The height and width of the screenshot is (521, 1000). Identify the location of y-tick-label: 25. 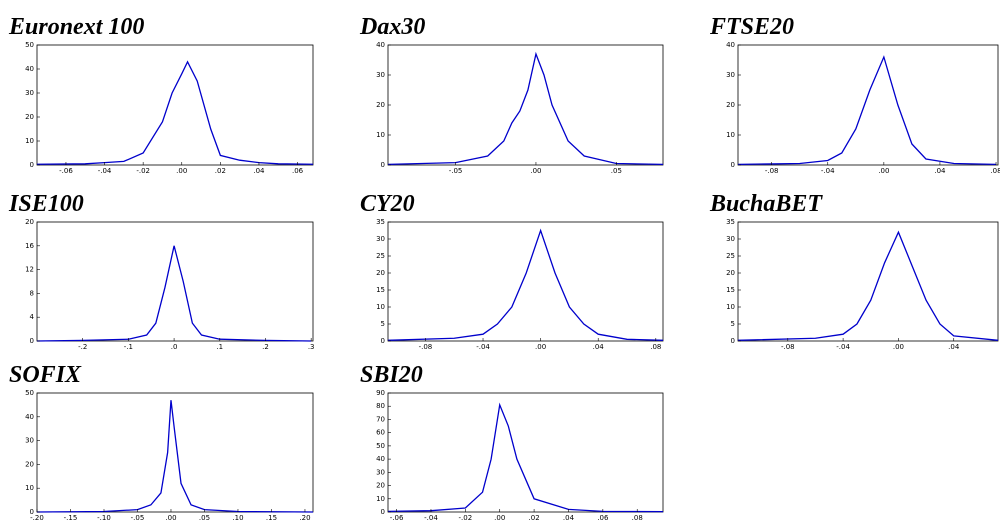
(380, 256).